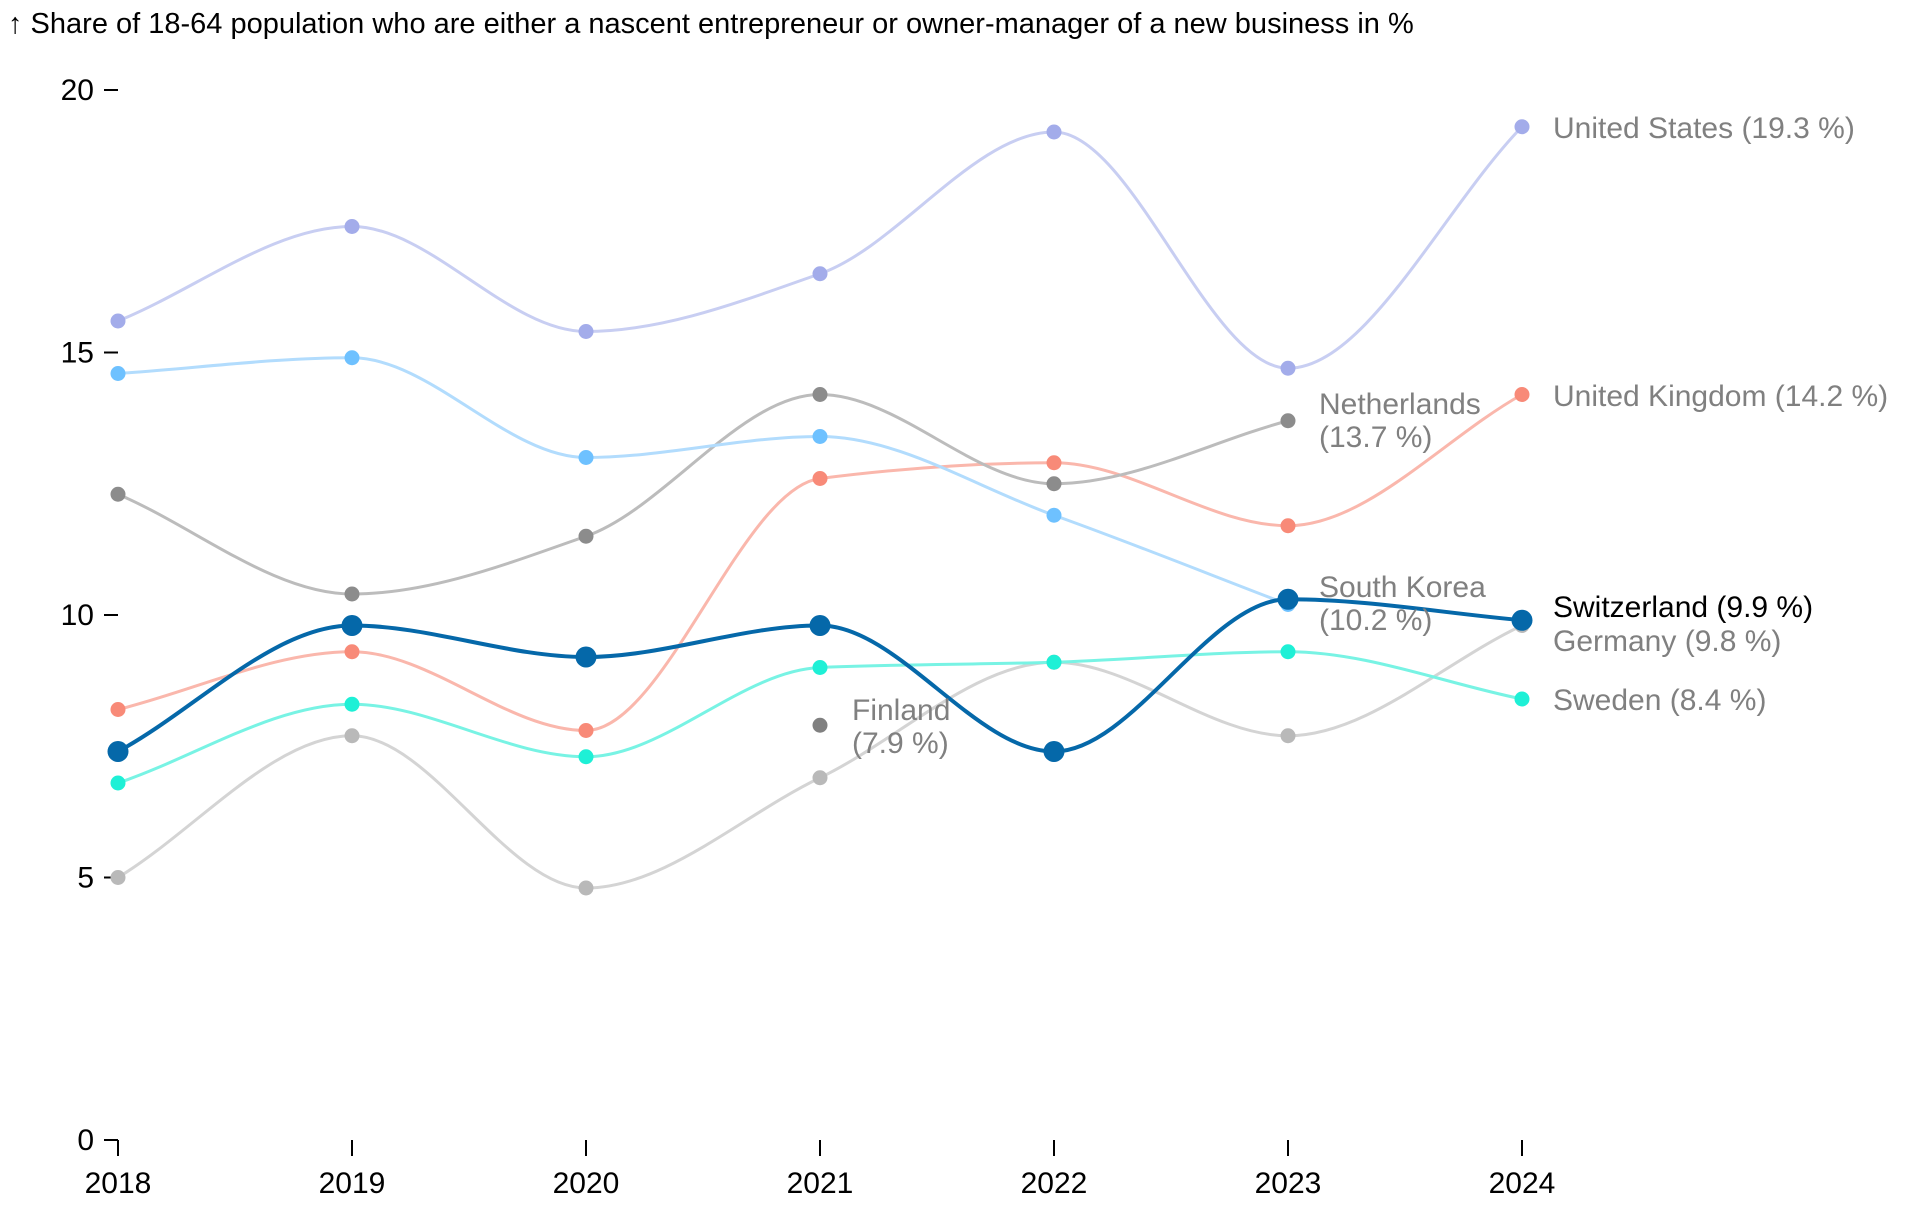  What do you see at coordinates (1683, 607) in the screenshot?
I see `series-label-switzerland: Switzerland (9.9 %)` at bounding box center [1683, 607].